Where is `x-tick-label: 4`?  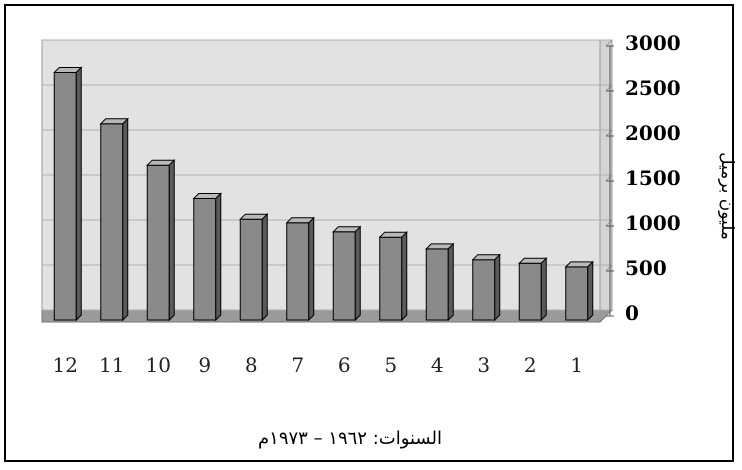 x-tick-label: 4 is located at coordinates (437, 365).